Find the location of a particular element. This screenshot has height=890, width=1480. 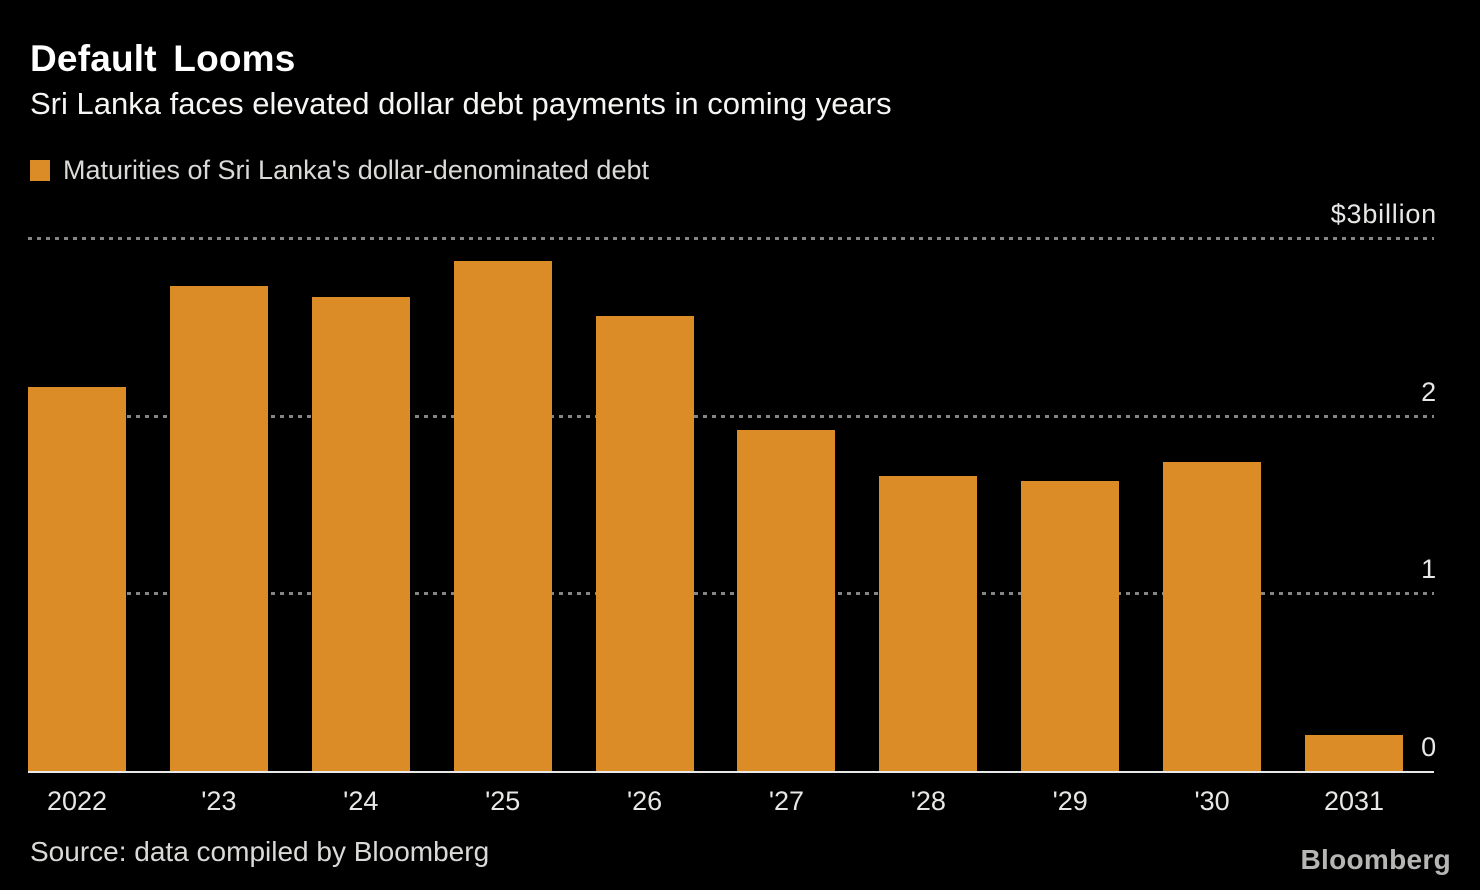

y-tick-label-3: $3billion is located at coordinates (1383, 214).